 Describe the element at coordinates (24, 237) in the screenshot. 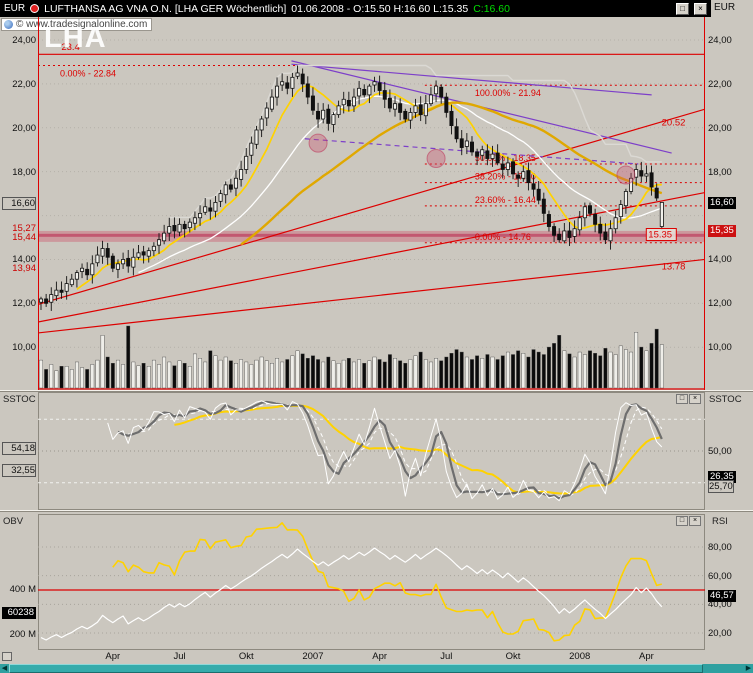

I see `axis-tick: 15,44` at that location.